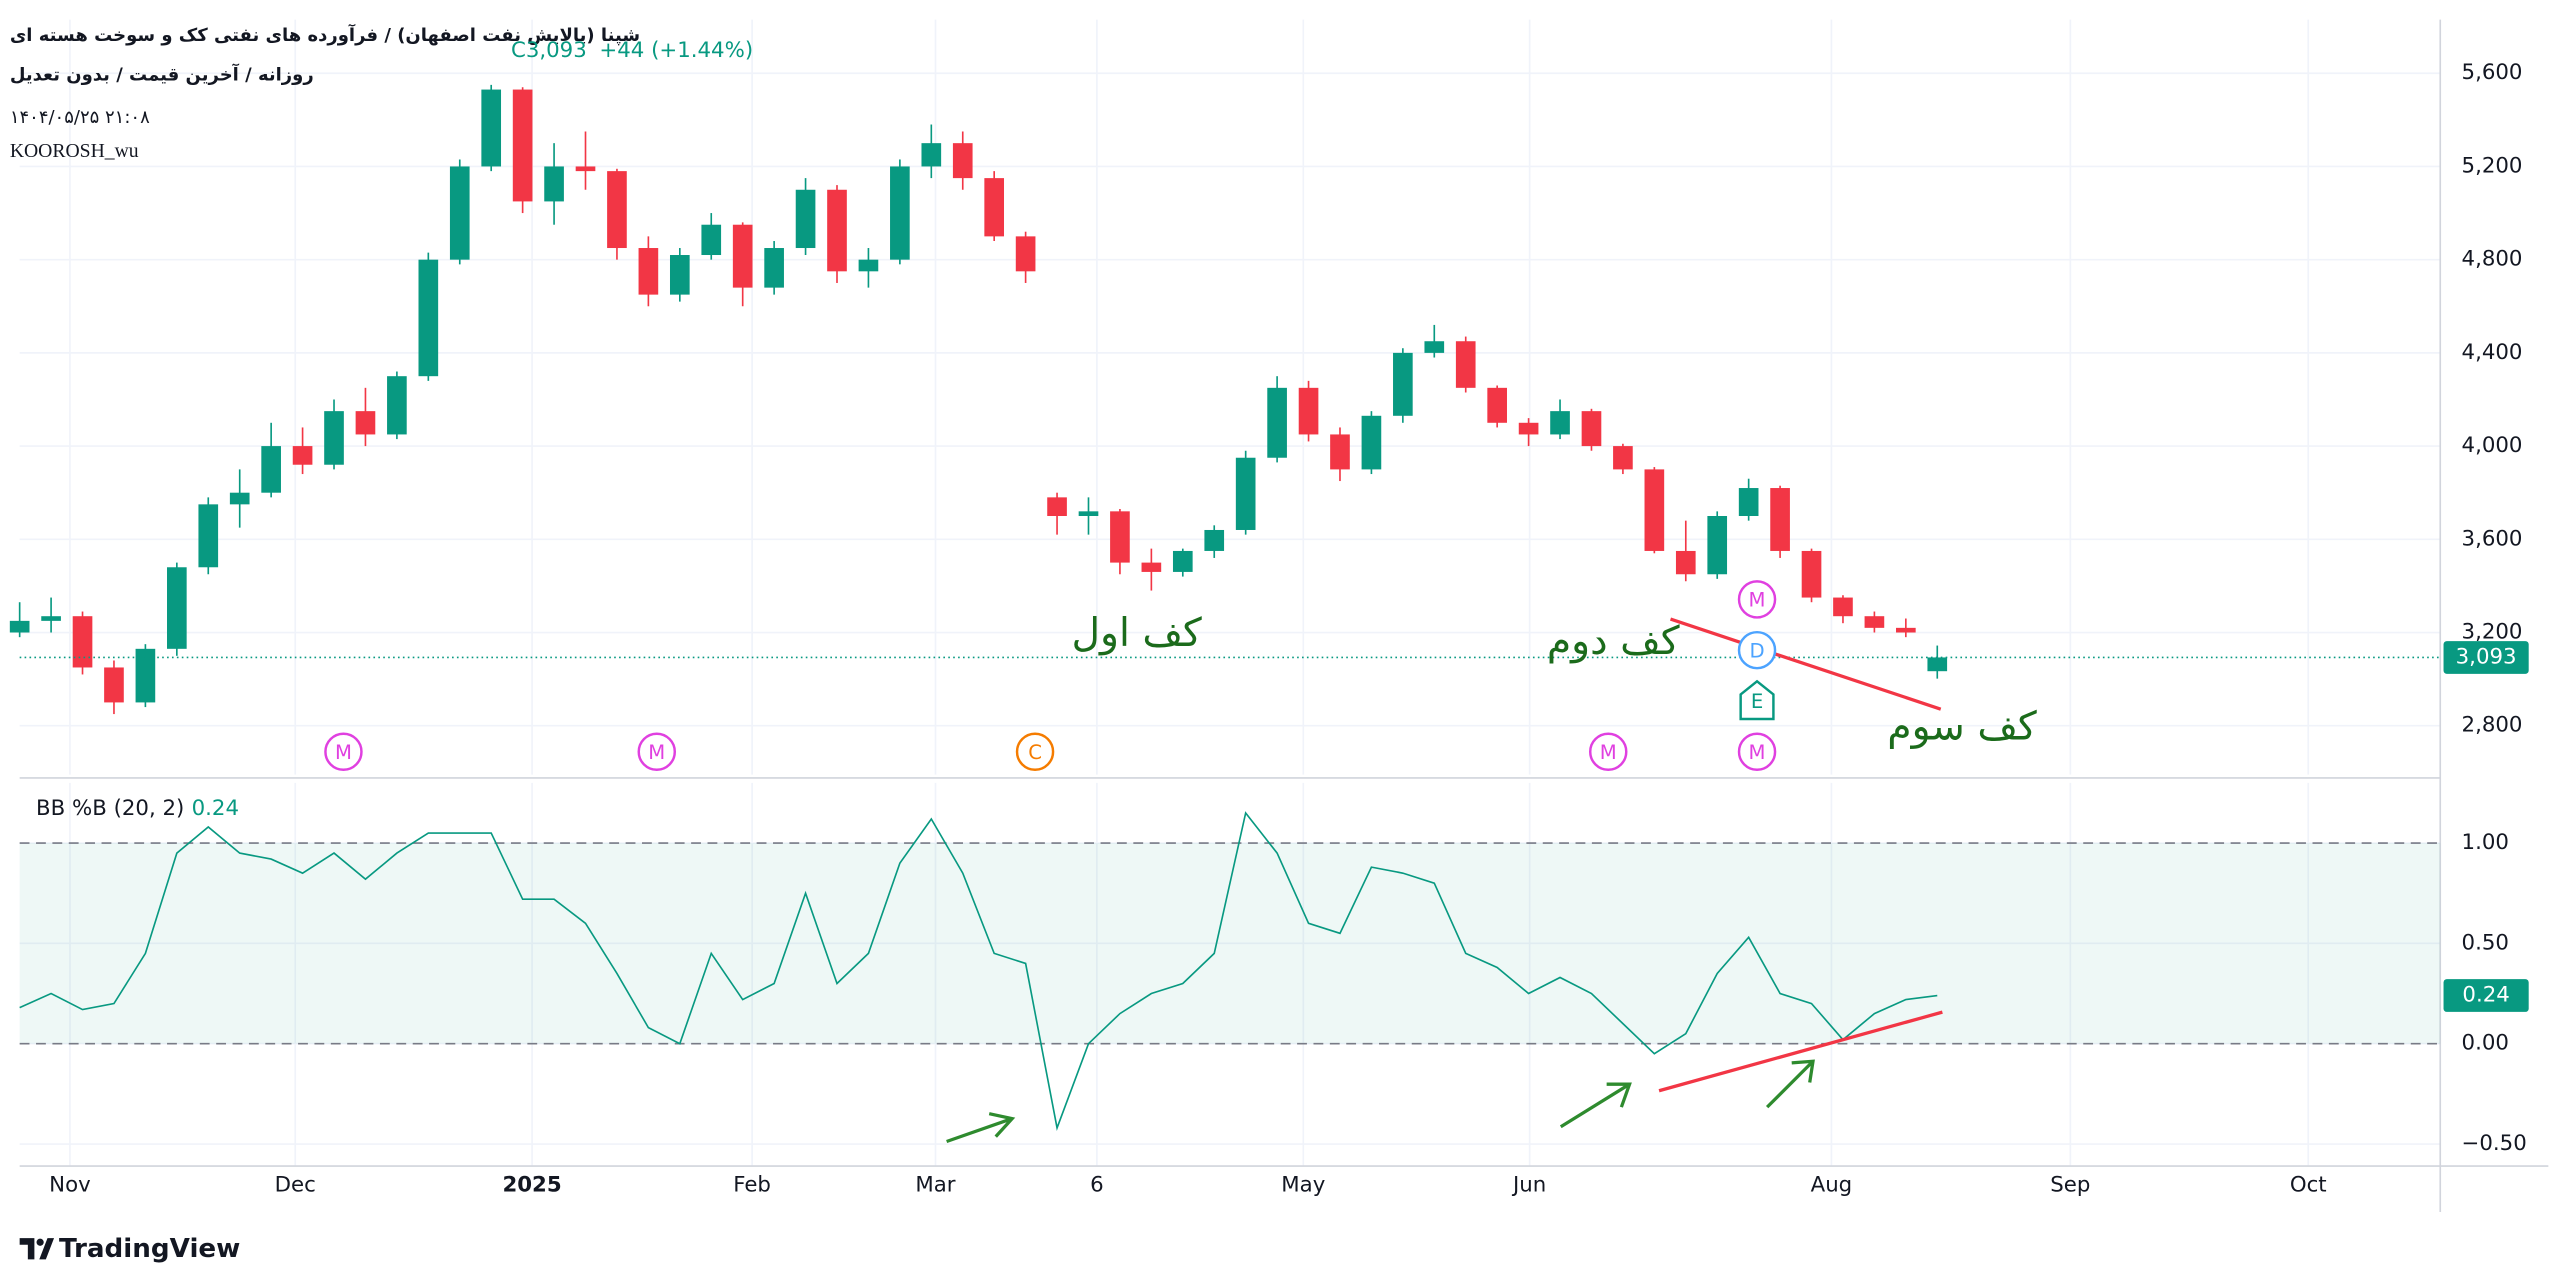 This screenshot has height=1284, width=2568. I want to click on annotation: کف سوم, so click(1962, 726).